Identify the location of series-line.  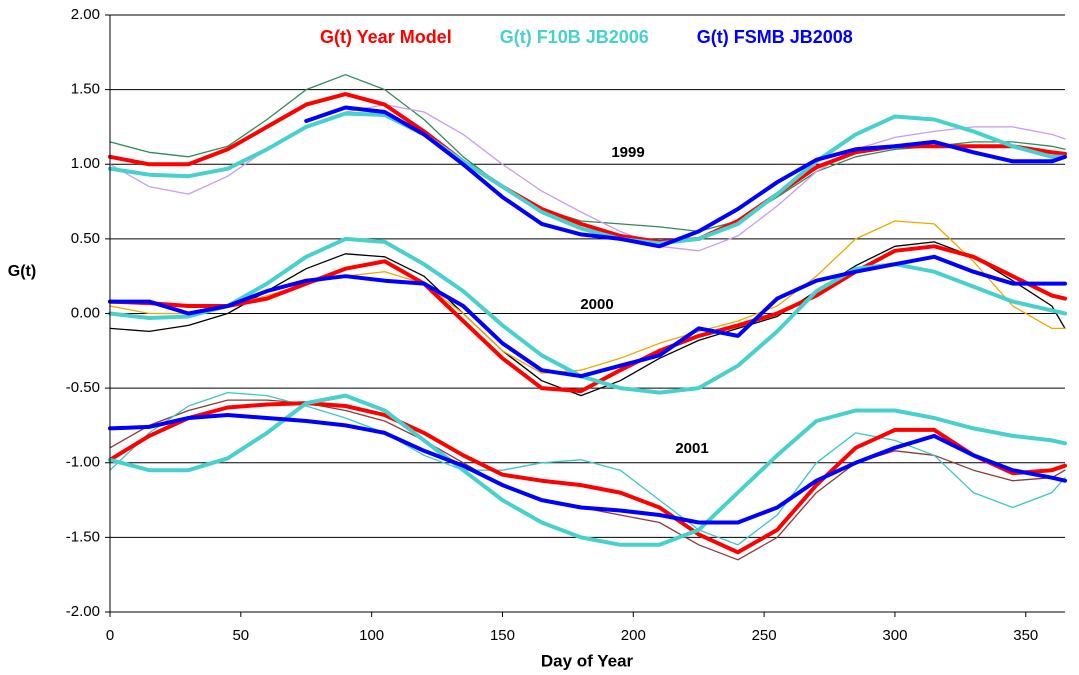
(587, 469).